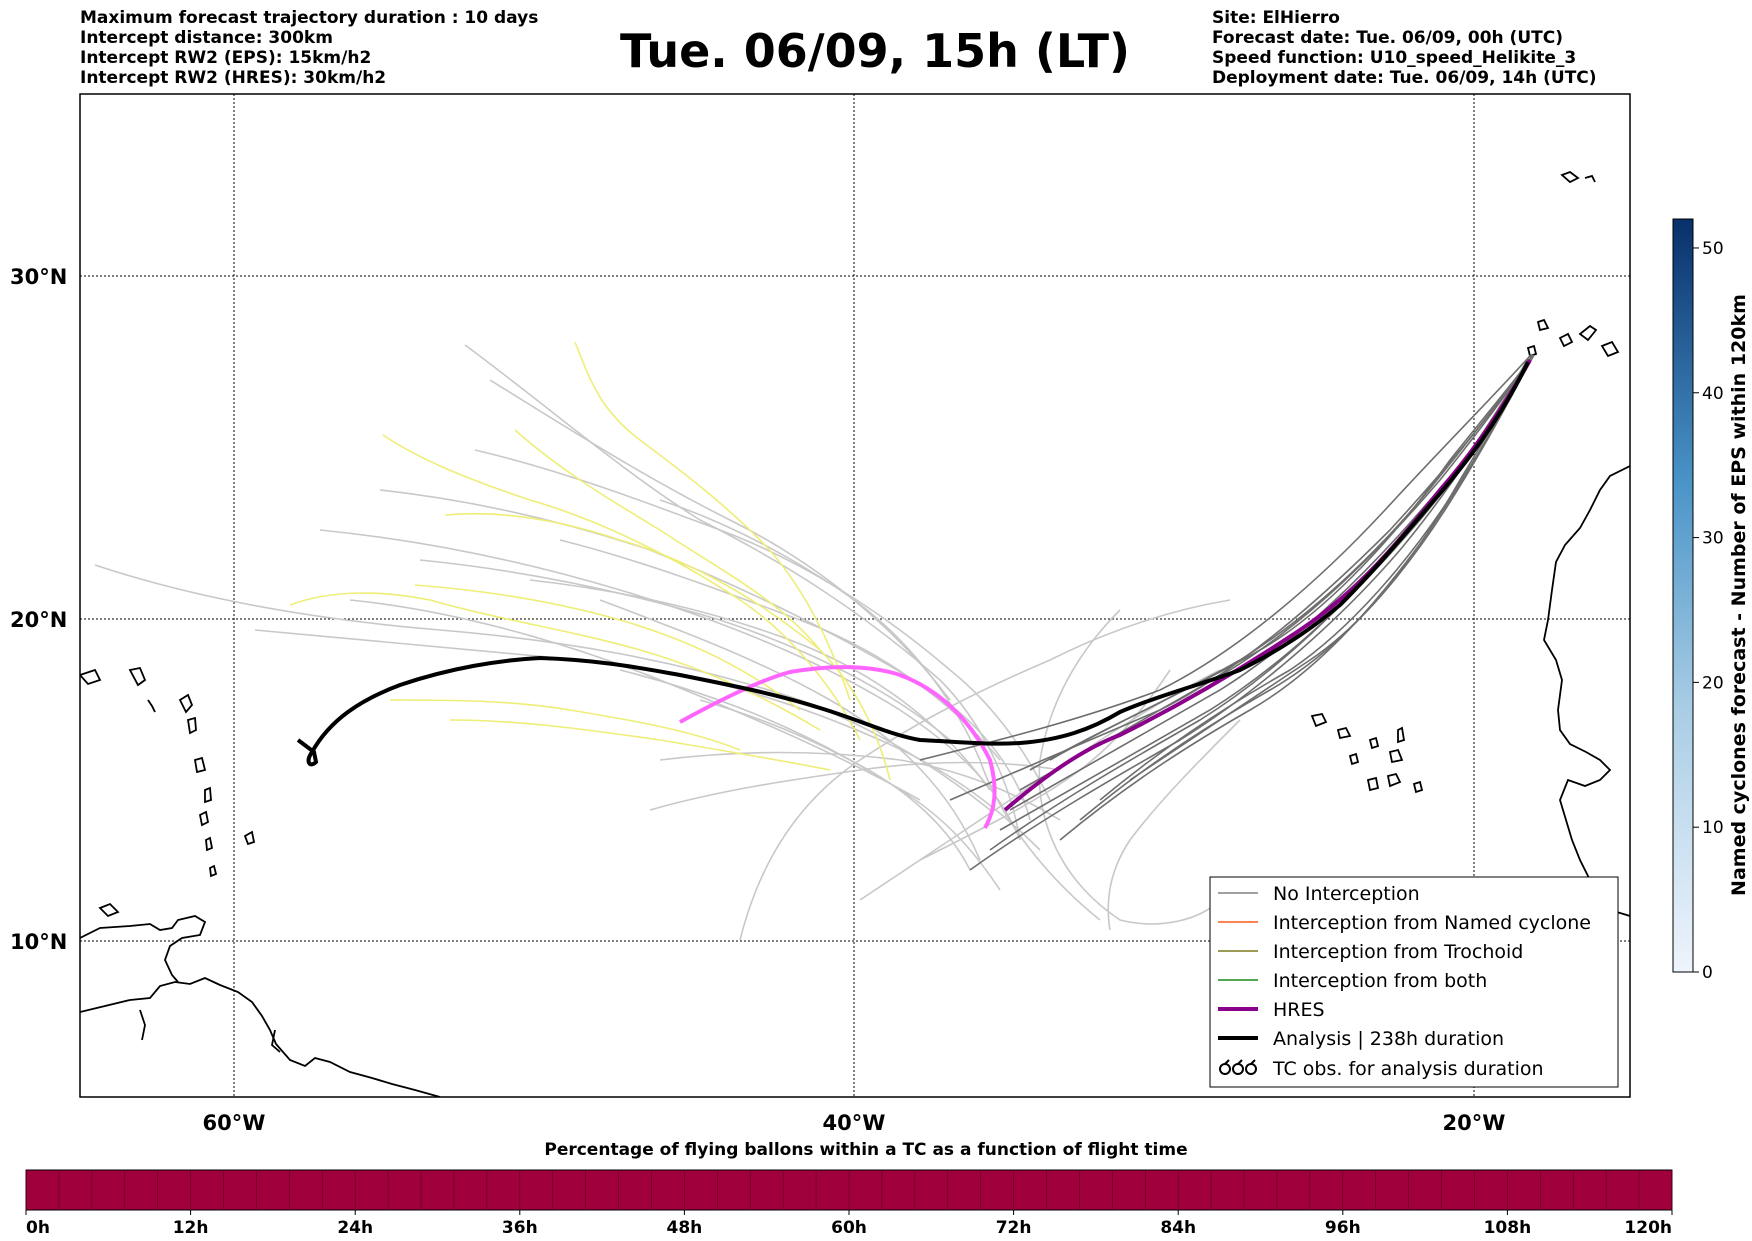 The image size is (1752, 1241). Describe the element at coordinates (1178, 1228) in the screenshot. I see `bottom-colorbar-tick-label: 84h` at that location.